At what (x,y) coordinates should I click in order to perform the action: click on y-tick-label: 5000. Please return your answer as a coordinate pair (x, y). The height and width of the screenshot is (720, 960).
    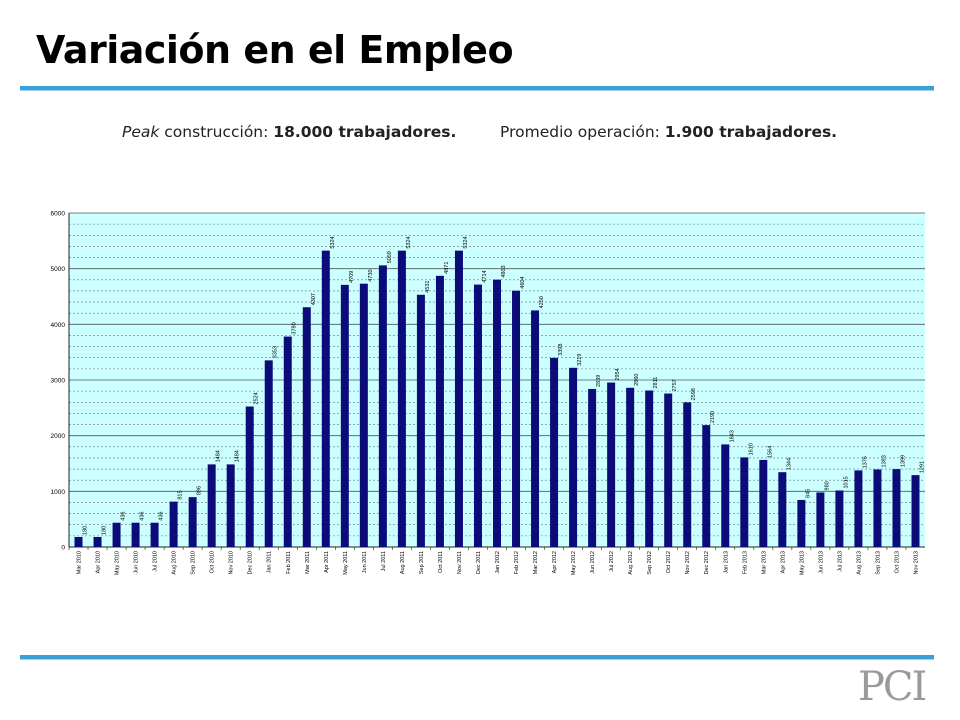
    Looking at the image, I should click on (58, 269).